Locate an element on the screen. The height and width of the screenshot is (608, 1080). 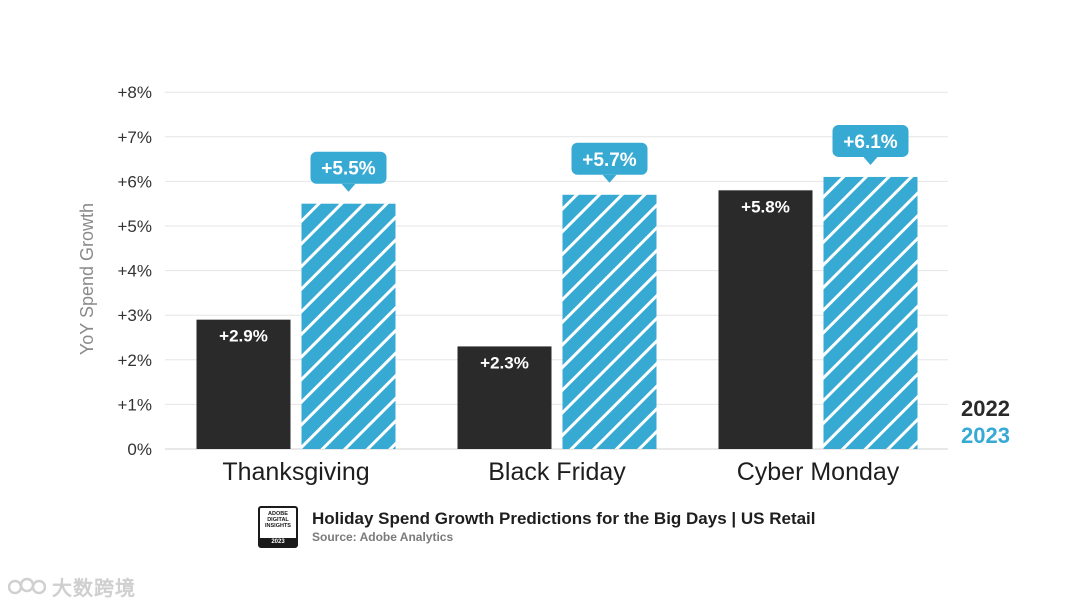
category-label: Black Friday is located at coordinates (557, 472).